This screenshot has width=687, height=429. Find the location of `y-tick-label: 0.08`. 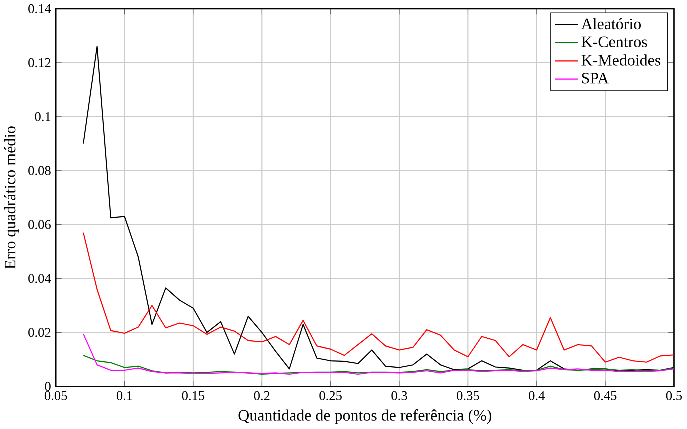

y-tick-label: 0.08 is located at coordinates (39, 171).